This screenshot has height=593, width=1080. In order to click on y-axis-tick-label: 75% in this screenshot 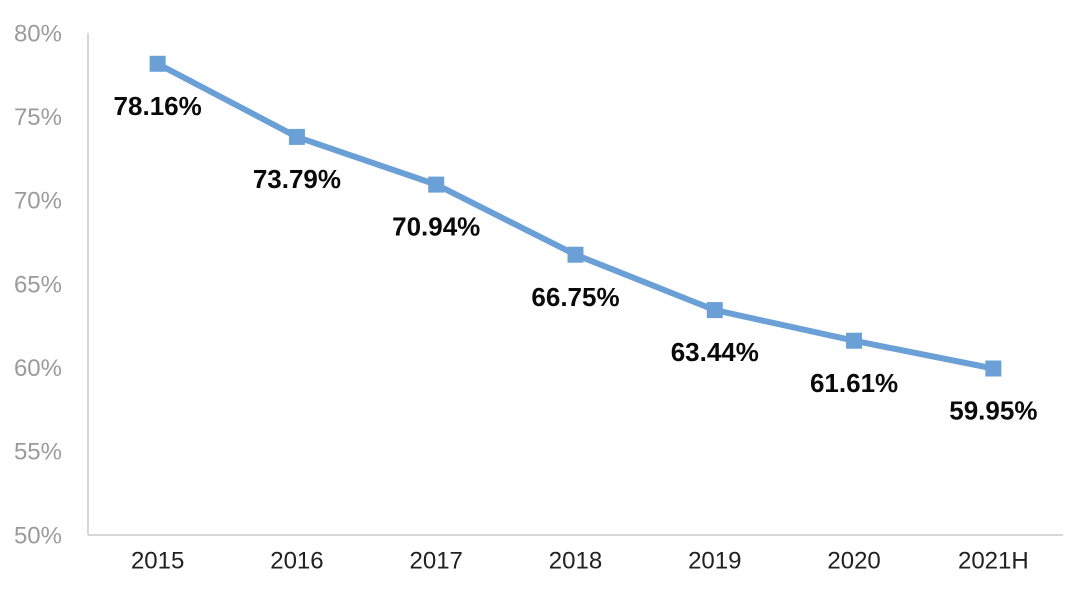, I will do `click(38, 117)`.